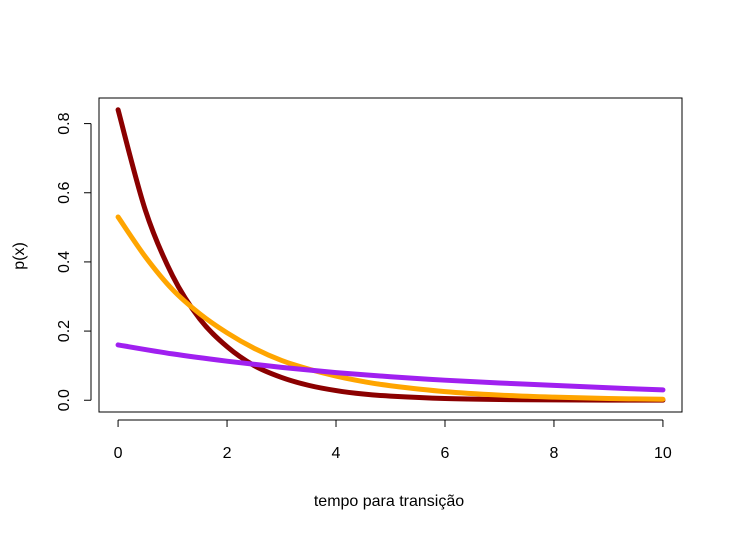  What do you see at coordinates (445, 453) in the screenshot?
I see `x-tick-label: 6` at bounding box center [445, 453].